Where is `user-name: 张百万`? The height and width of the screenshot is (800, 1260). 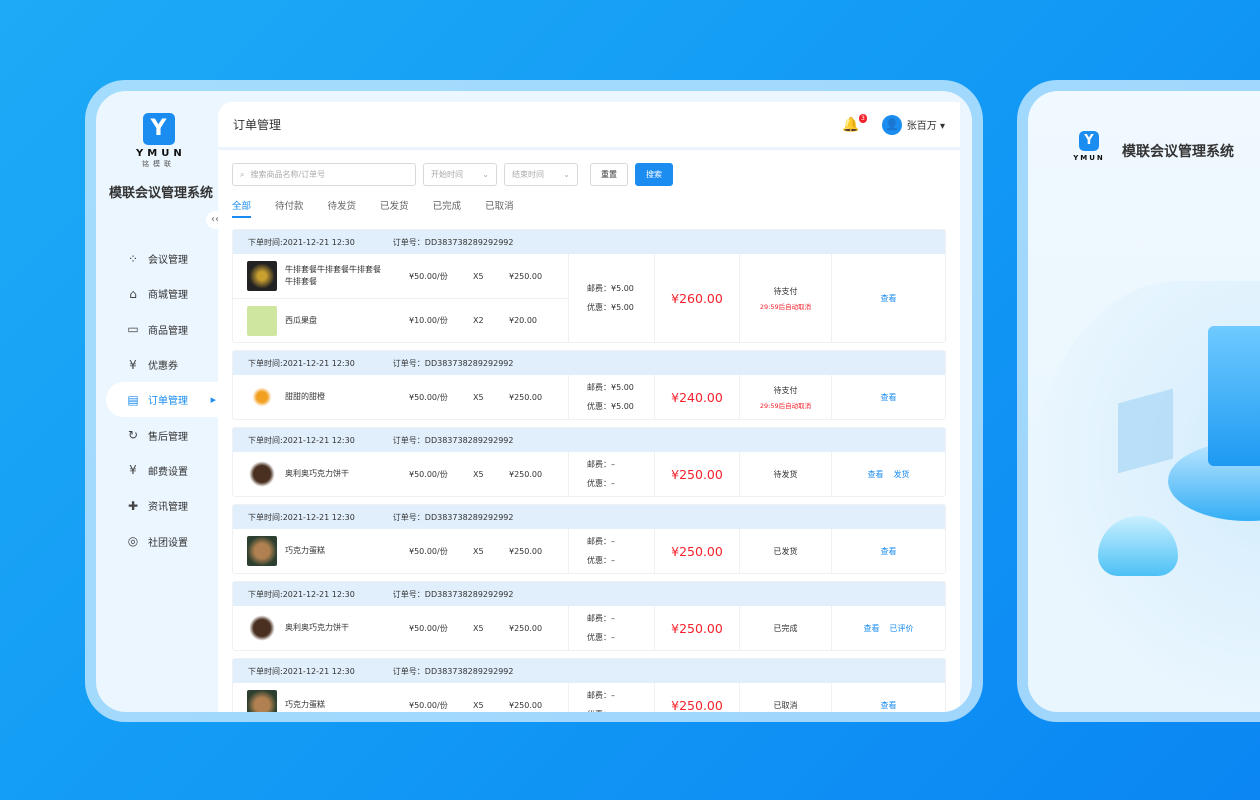 user-name: 张百万 is located at coordinates (921, 126).